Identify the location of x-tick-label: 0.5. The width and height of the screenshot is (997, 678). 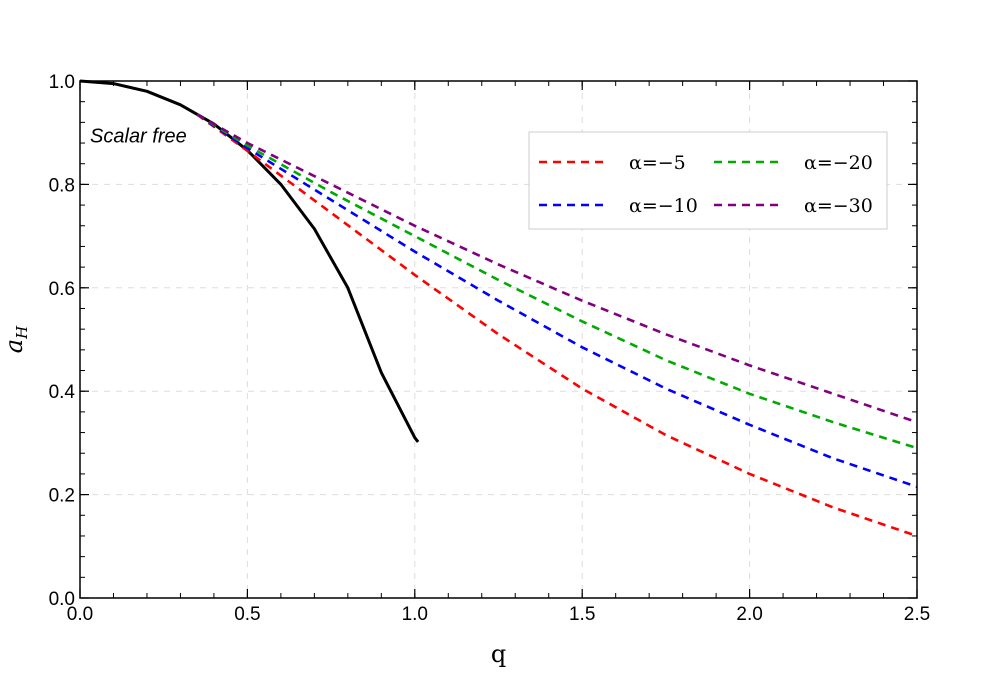
(247, 614).